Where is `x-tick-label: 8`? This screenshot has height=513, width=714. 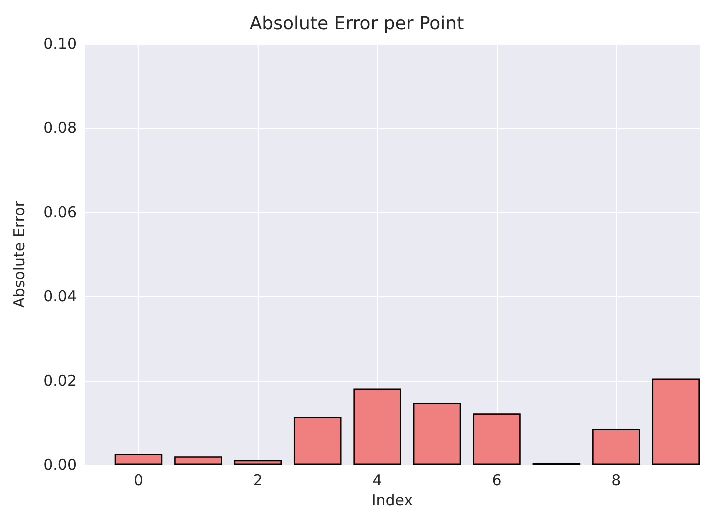 x-tick-label: 8 is located at coordinates (617, 481).